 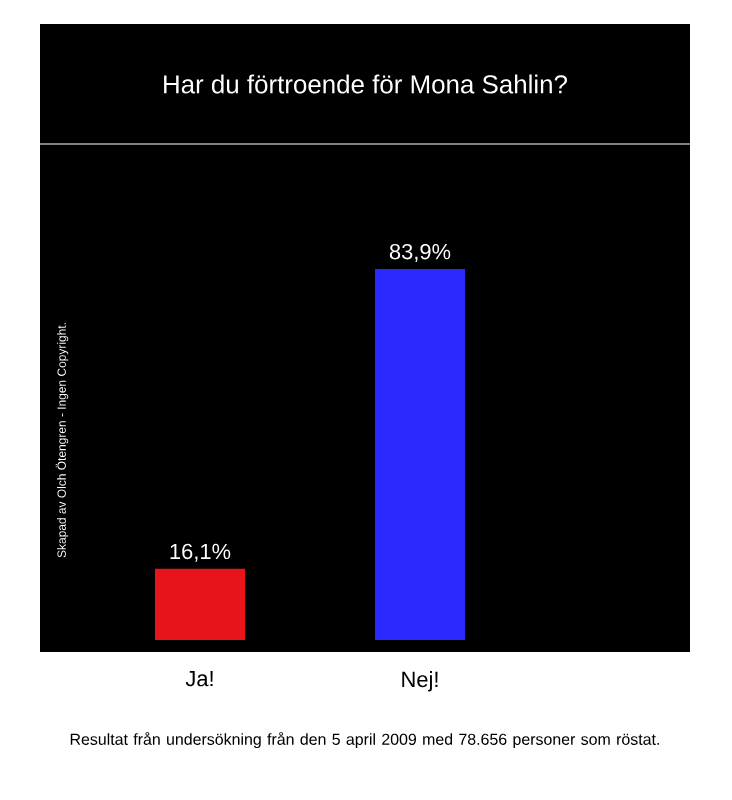 What do you see at coordinates (420, 252) in the screenshot?
I see `data-label: 83,9%` at bounding box center [420, 252].